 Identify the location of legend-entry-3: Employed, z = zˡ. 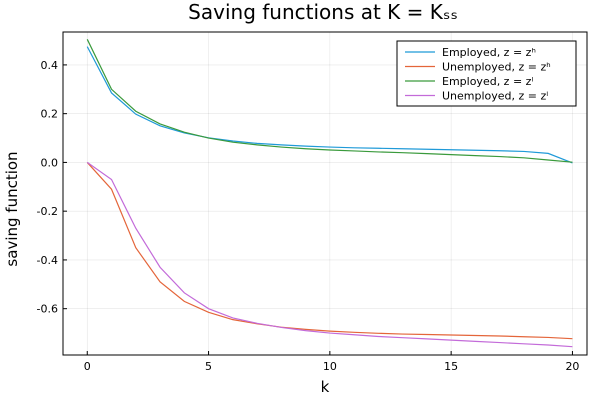
(487, 81).